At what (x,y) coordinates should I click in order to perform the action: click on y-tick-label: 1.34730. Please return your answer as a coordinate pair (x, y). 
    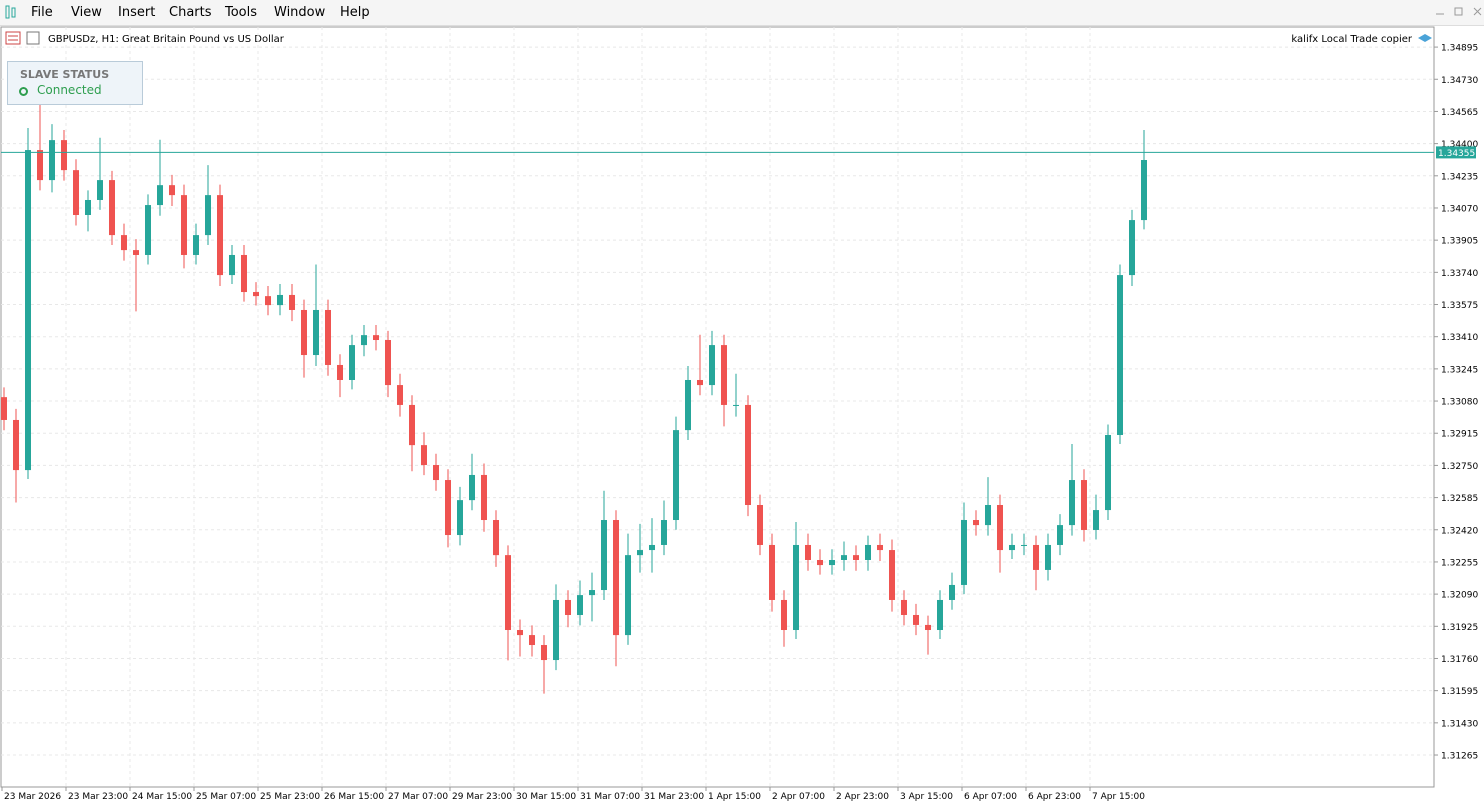
    Looking at the image, I should click on (1459, 81).